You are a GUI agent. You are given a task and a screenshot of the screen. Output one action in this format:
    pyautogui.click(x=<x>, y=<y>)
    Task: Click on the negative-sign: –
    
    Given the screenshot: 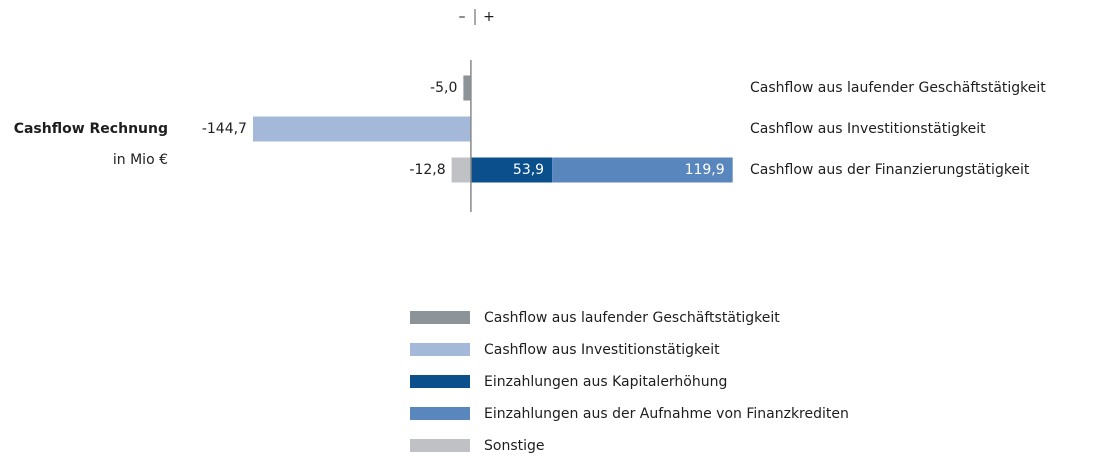 What is the action you would take?
    pyautogui.click(x=462, y=17)
    